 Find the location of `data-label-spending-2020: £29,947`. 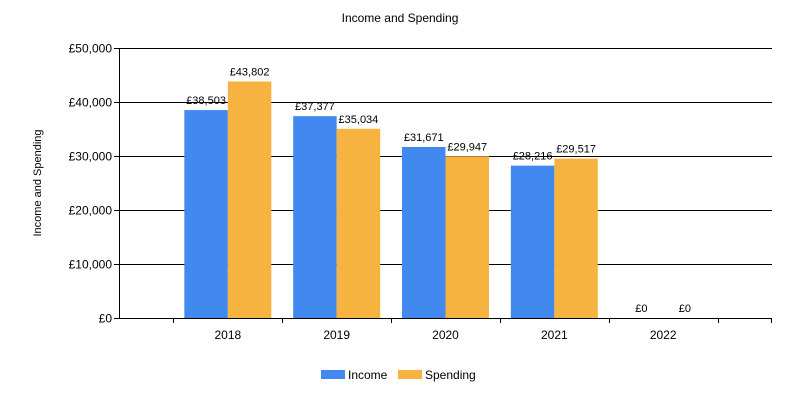

data-label-spending-2020: £29,947 is located at coordinates (467, 147).